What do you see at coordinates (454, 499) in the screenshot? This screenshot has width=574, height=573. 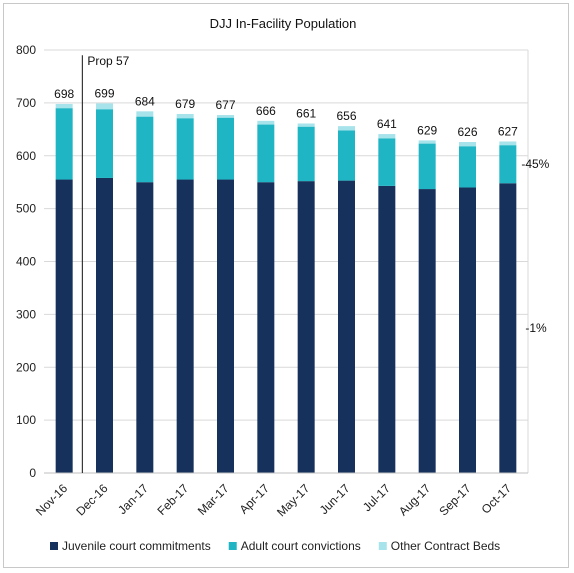 I see `x-tick-label: Sep-17` at bounding box center [454, 499].